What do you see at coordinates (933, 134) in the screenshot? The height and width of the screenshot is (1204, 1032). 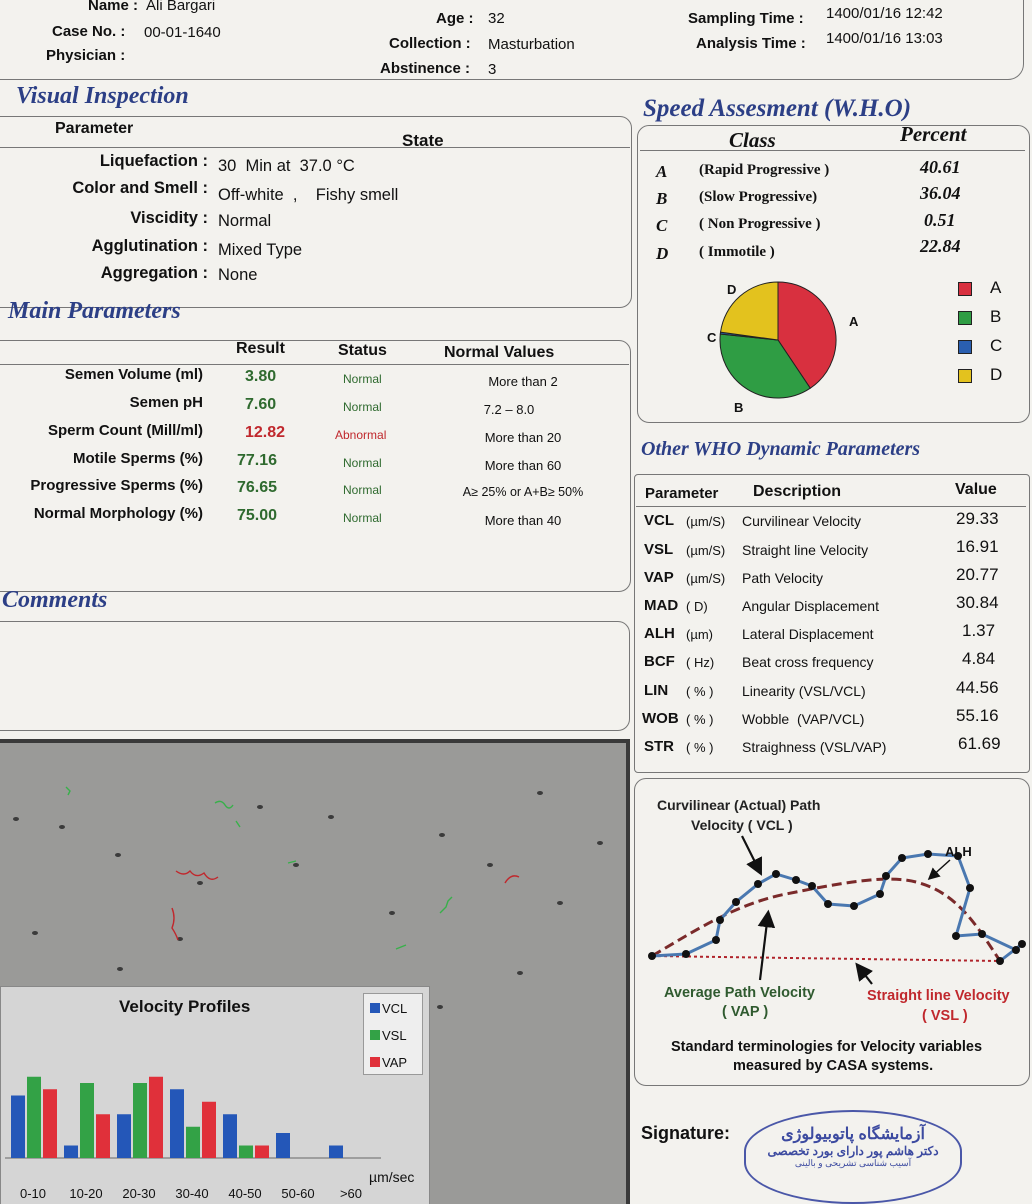 I see `speed-col-percent: Percent` at bounding box center [933, 134].